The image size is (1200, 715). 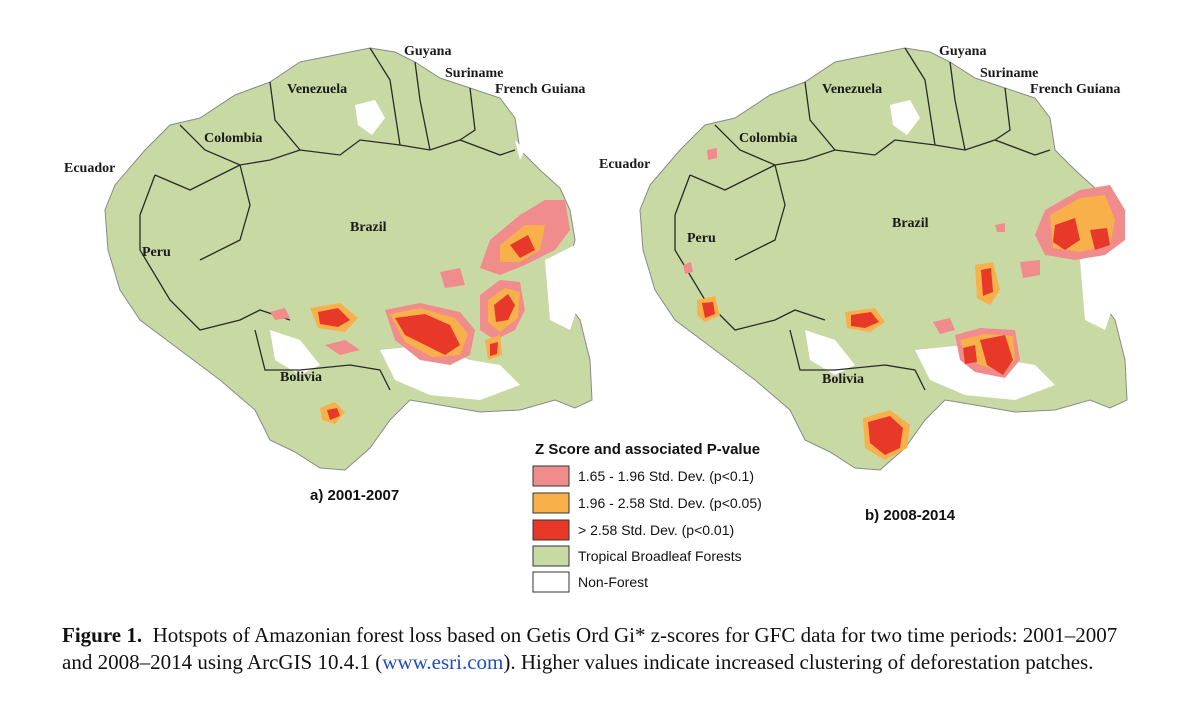 What do you see at coordinates (670, 503) in the screenshot?
I see `legend-label-95: 1.96 - 2.58 Std. Dev. (p<0.05)` at bounding box center [670, 503].